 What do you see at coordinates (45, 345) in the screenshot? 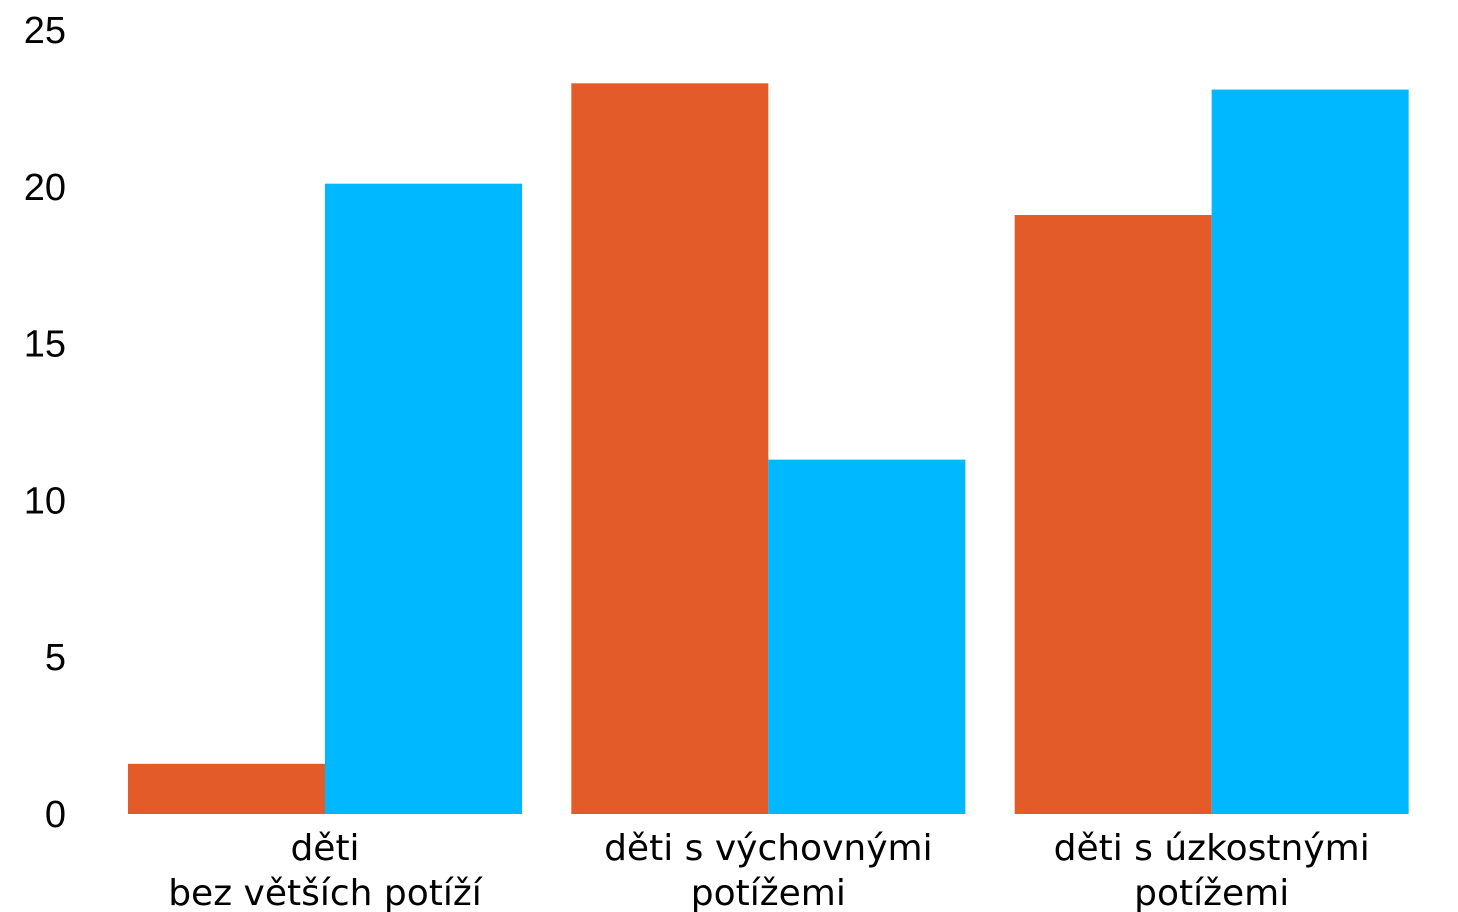
I see `y-tick-label: 15` at bounding box center [45, 345].